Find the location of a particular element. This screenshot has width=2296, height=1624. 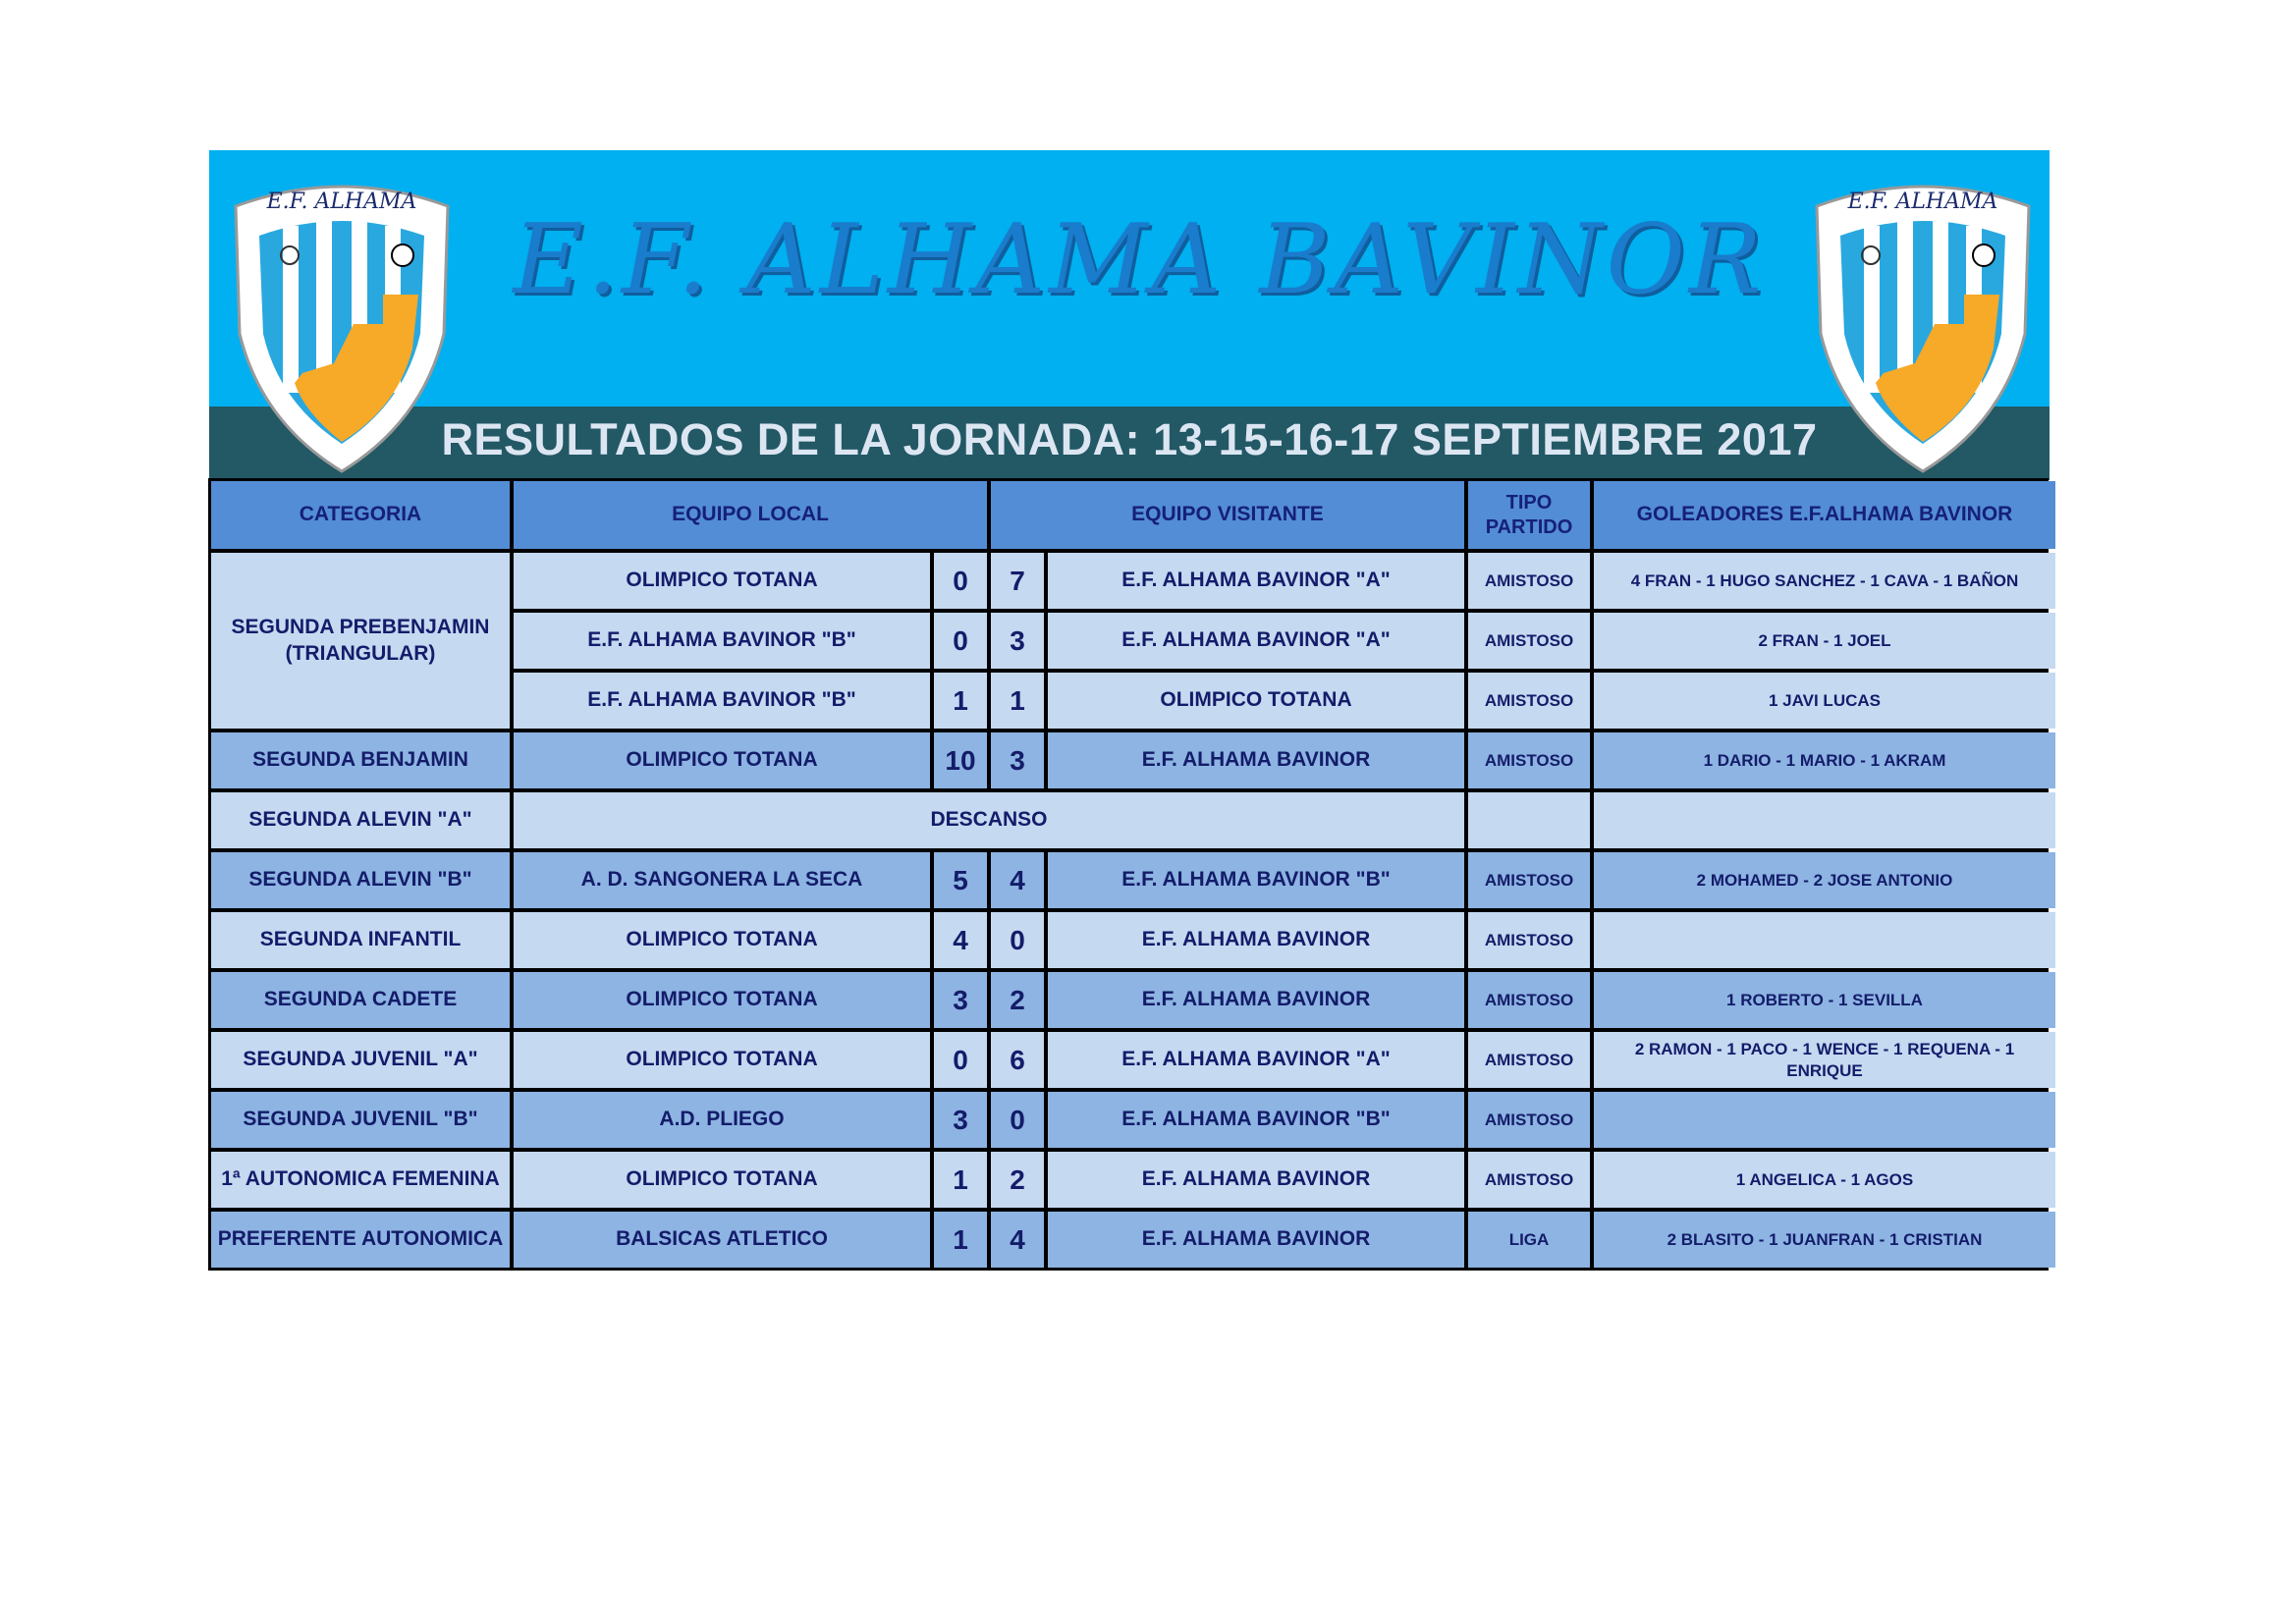

descanso-cell: DESCANSO is located at coordinates (989, 820).